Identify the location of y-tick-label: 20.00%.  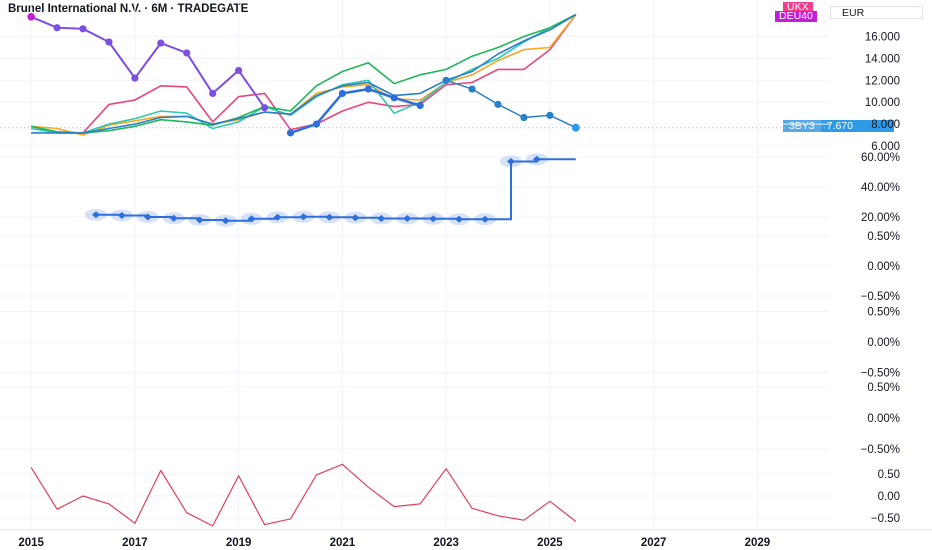
(880, 218).